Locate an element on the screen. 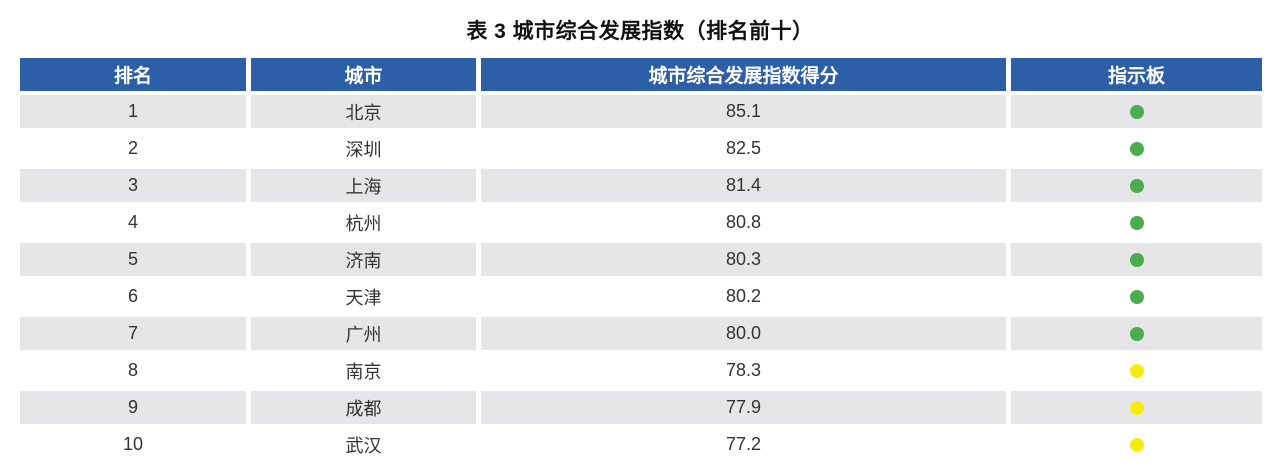  table-row: 10 武汉 77.2 is located at coordinates (641, 444).